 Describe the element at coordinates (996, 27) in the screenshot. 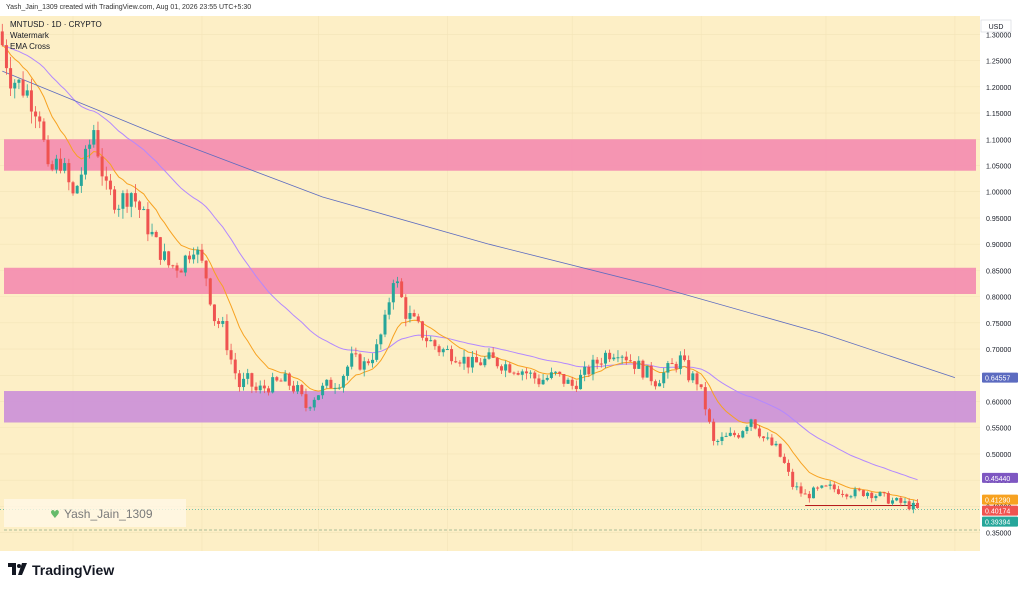

I see `currency-label: USD` at that location.